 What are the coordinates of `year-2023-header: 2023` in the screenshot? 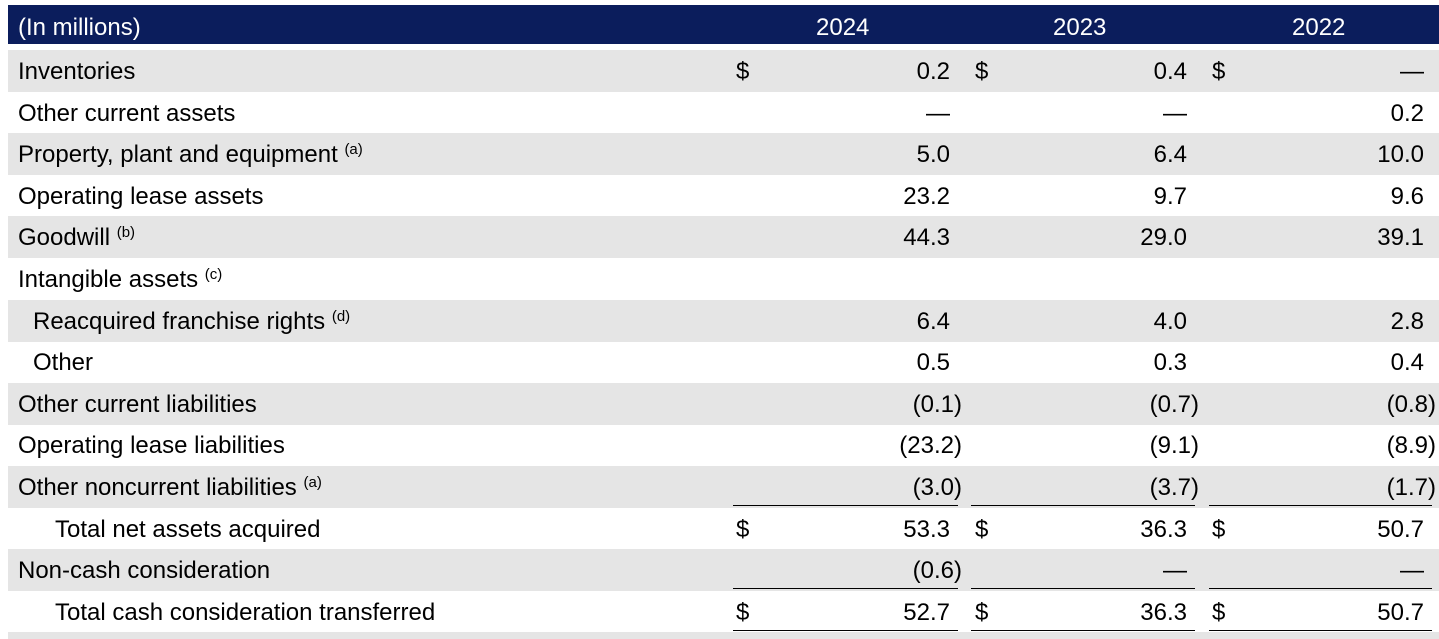 It's located at (1080, 27).